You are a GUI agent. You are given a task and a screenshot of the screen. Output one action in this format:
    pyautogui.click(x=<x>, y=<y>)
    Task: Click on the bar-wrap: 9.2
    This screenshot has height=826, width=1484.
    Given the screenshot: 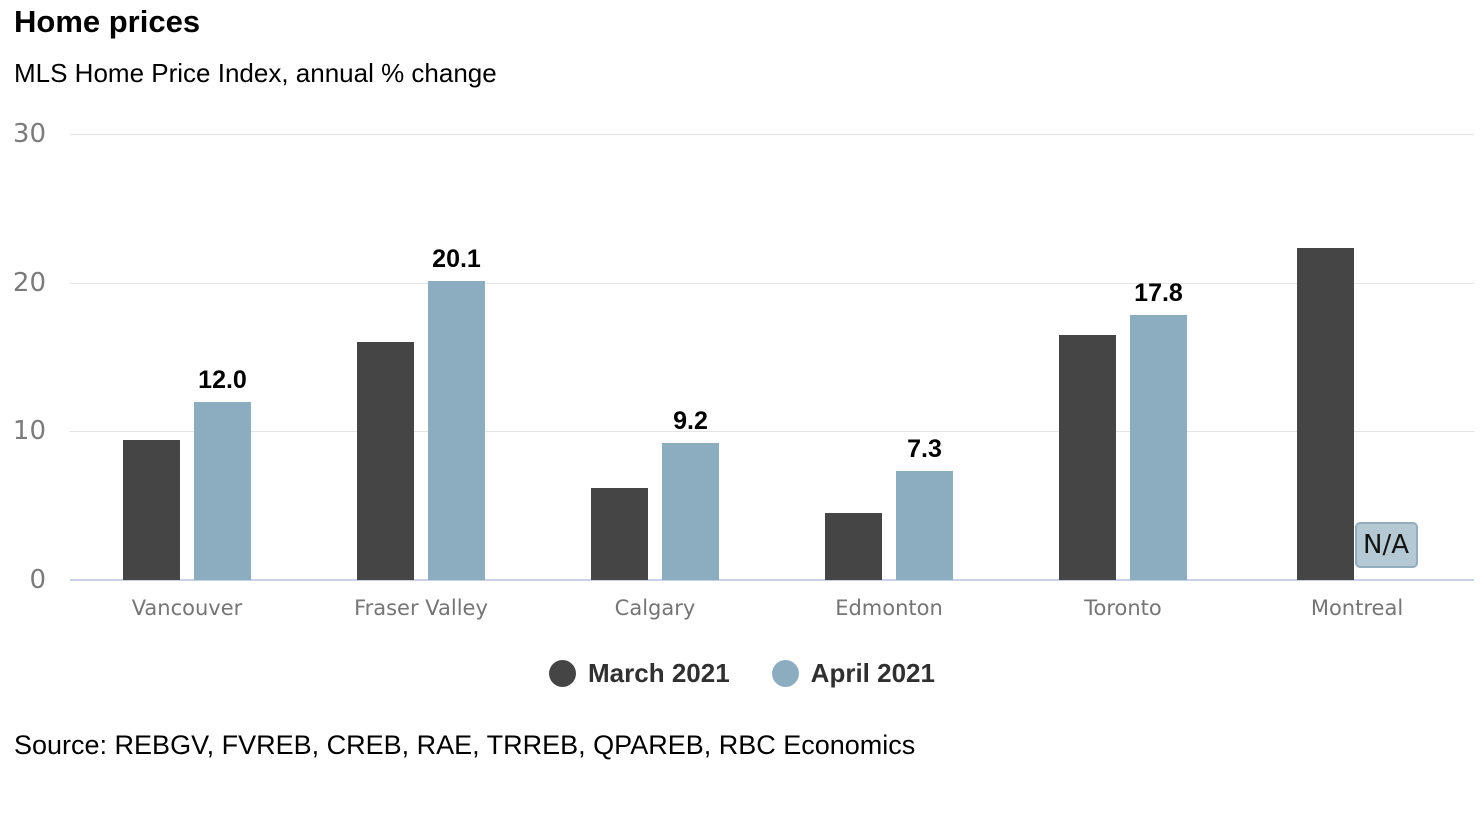 What is the action you would take?
    pyautogui.click(x=690, y=493)
    